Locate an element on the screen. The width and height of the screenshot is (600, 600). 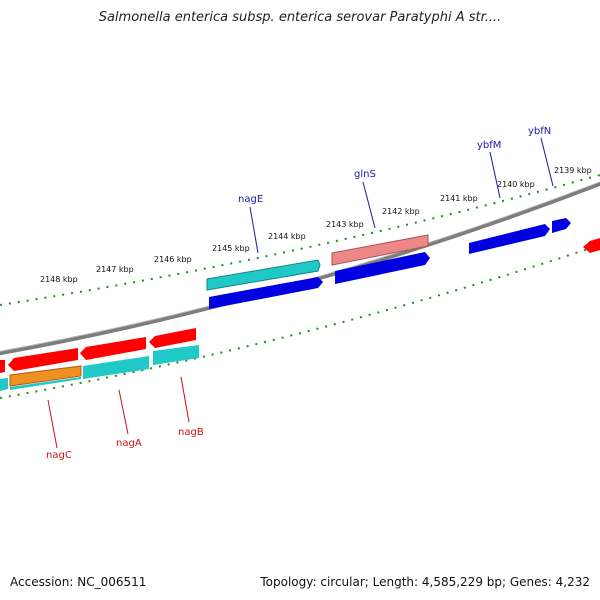
callout-nagC is located at coordinates (52, 424).